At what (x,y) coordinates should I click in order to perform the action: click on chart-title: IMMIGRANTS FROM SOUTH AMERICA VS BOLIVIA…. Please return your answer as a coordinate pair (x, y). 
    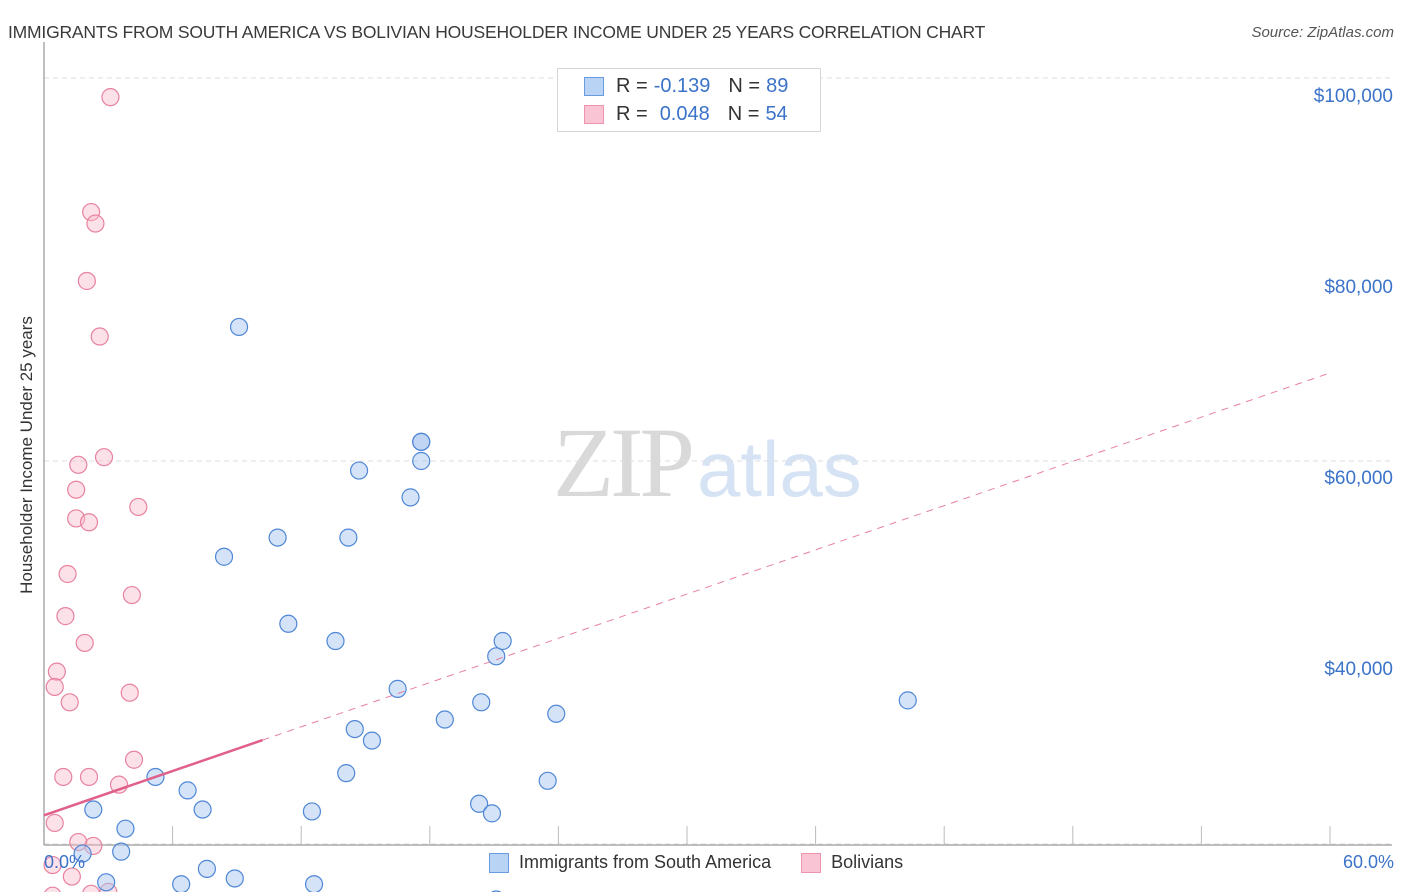
    Looking at the image, I should click on (497, 32).